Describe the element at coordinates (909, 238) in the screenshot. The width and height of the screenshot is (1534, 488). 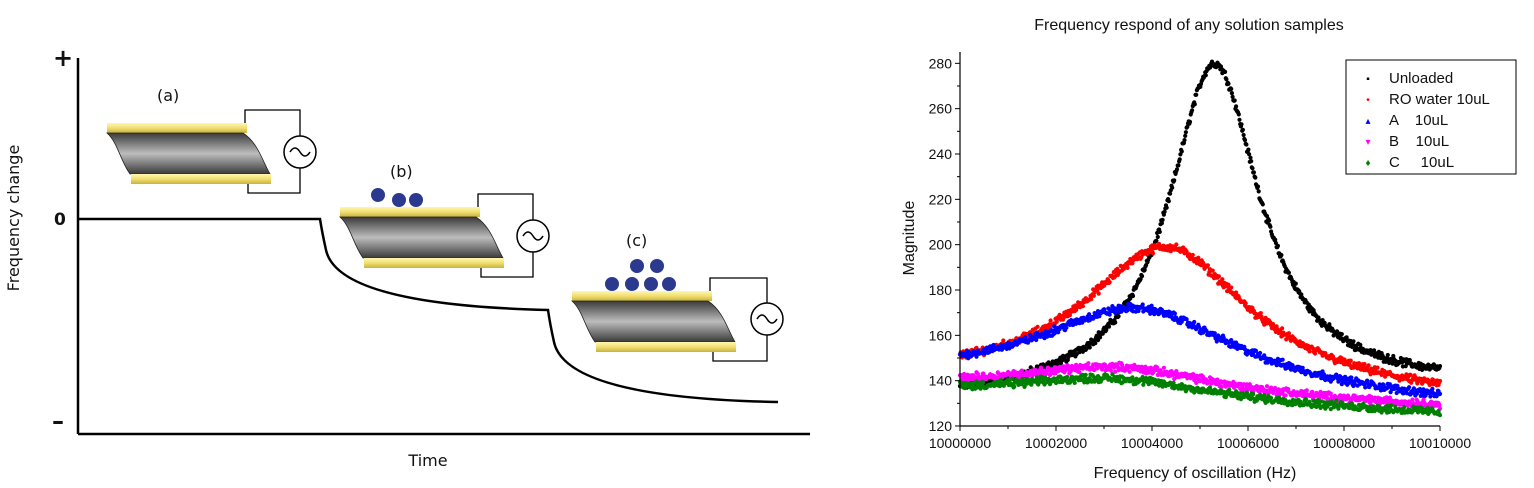
I see `chart-y-axis-label: Magnitude` at that location.